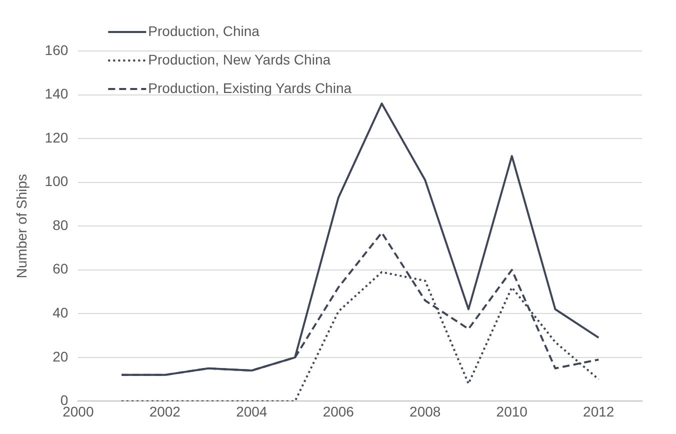 The width and height of the screenshot is (676, 434). Describe the element at coordinates (165, 411) in the screenshot. I see `x-tick-label: 2002` at that location.